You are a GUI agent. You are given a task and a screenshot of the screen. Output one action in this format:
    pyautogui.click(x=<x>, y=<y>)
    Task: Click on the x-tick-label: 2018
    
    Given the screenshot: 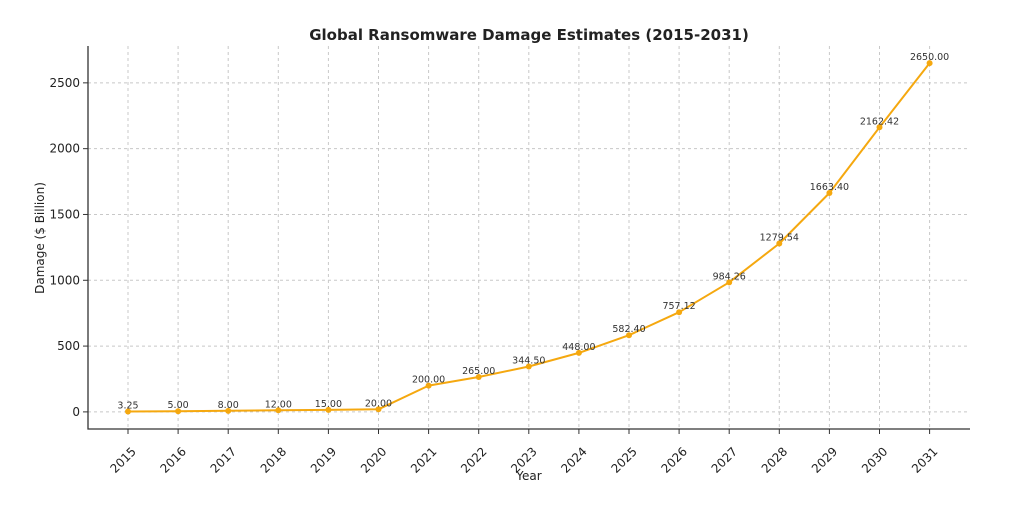 What is the action you would take?
    pyautogui.click(x=273, y=459)
    